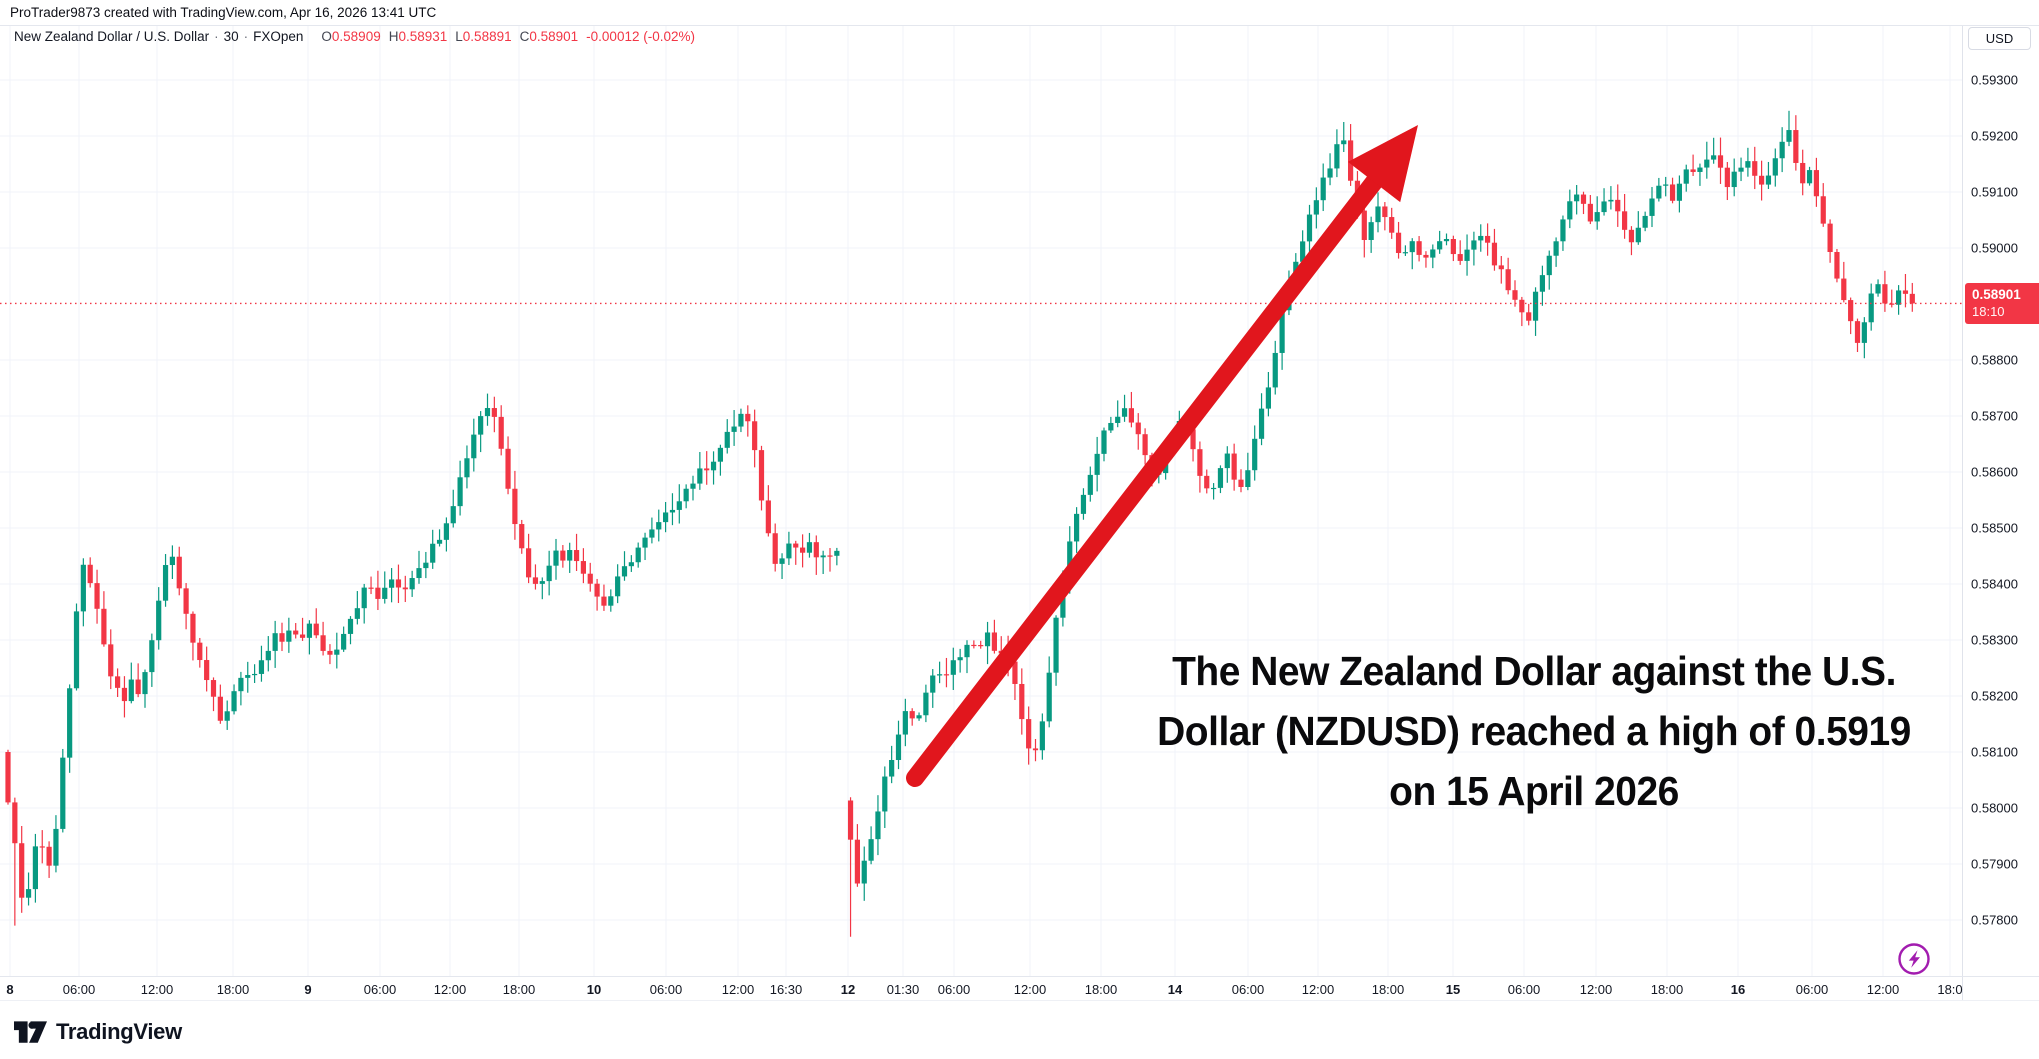 This screenshot has height=1059, width=2039. I want to click on annotation-line-1: The New Zealand Dollar against the U.S., so click(1534, 671).